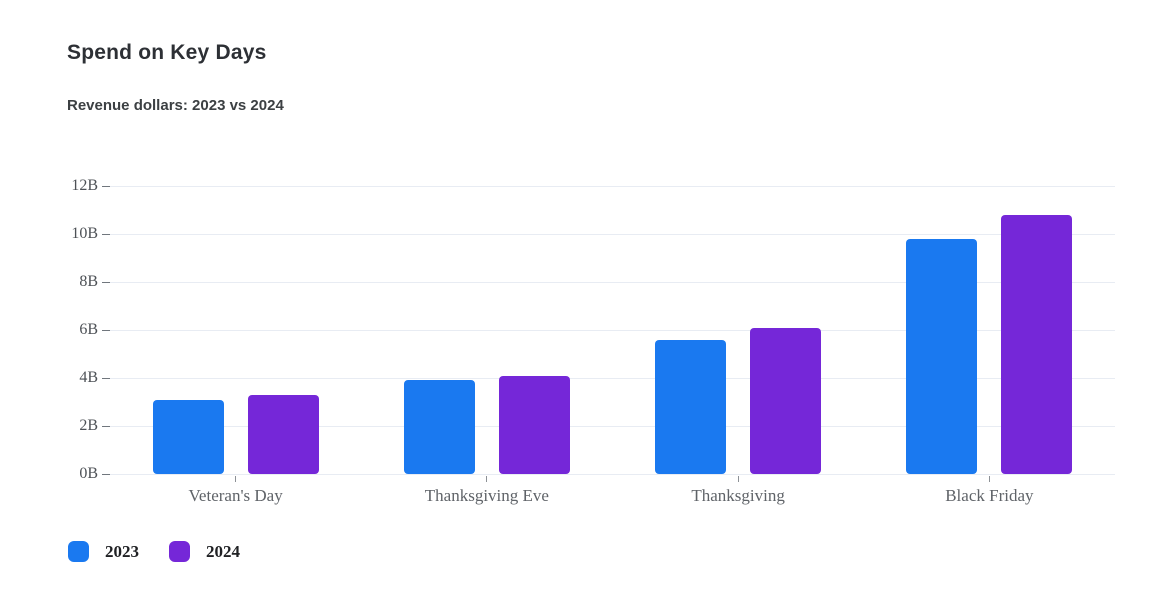 Image resolution: width=1152 pixels, height=603 pixels. Describe the element at coordinates (487, 479) in the screenshot. I see `x-axis-tick-thanksgiving-eve` at that location.